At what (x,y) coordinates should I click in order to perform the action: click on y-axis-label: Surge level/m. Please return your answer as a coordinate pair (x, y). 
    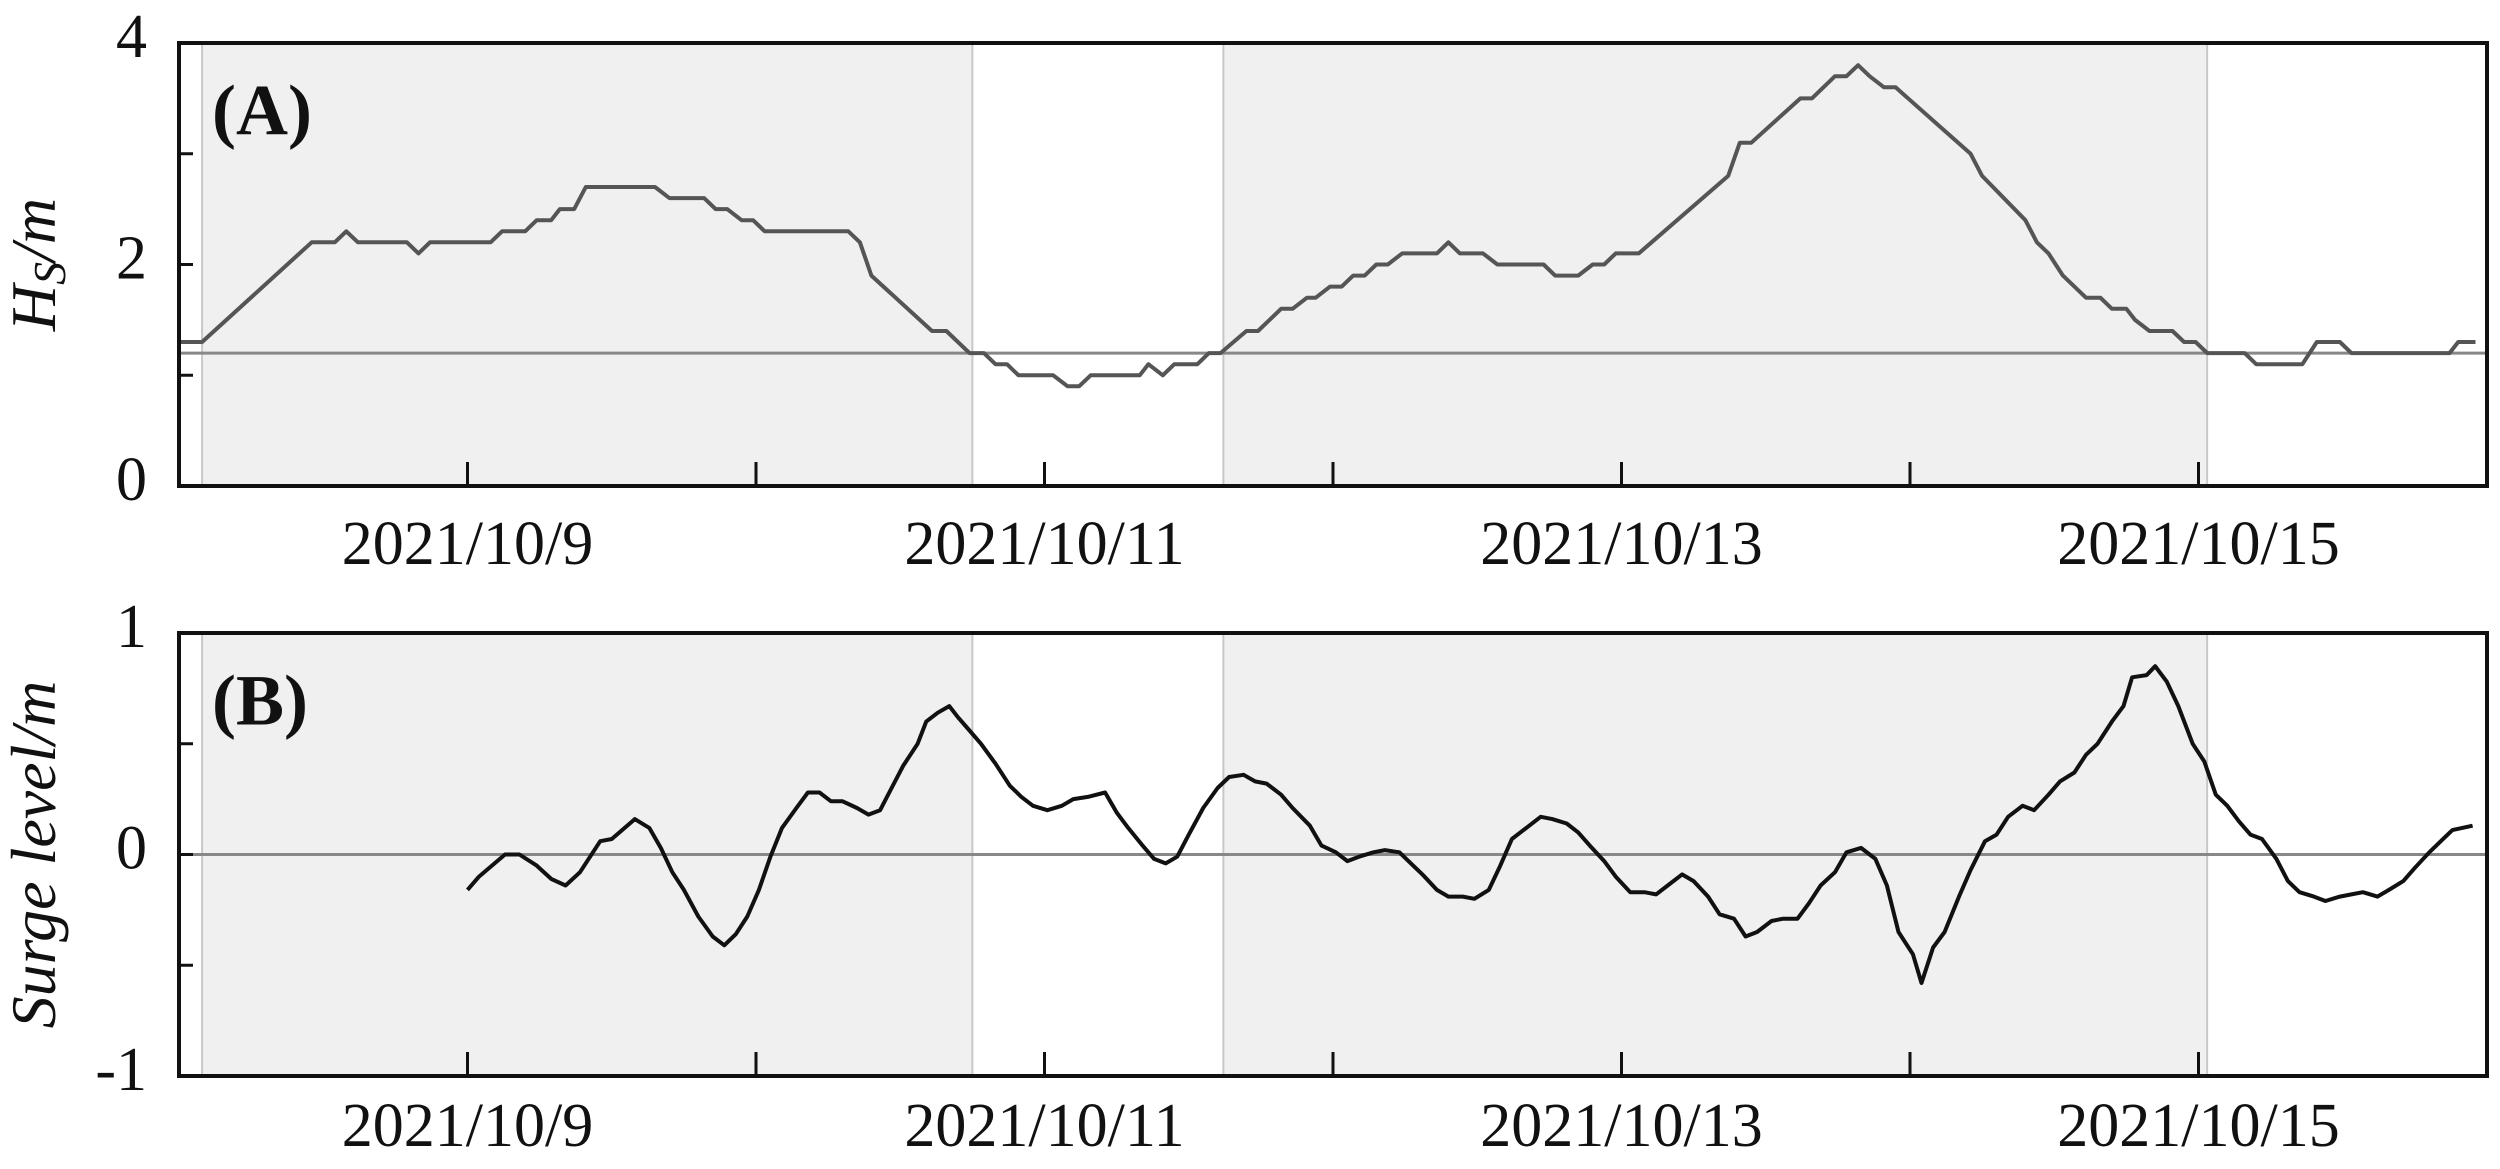
    Looking at the image, I should click on (34, 855).